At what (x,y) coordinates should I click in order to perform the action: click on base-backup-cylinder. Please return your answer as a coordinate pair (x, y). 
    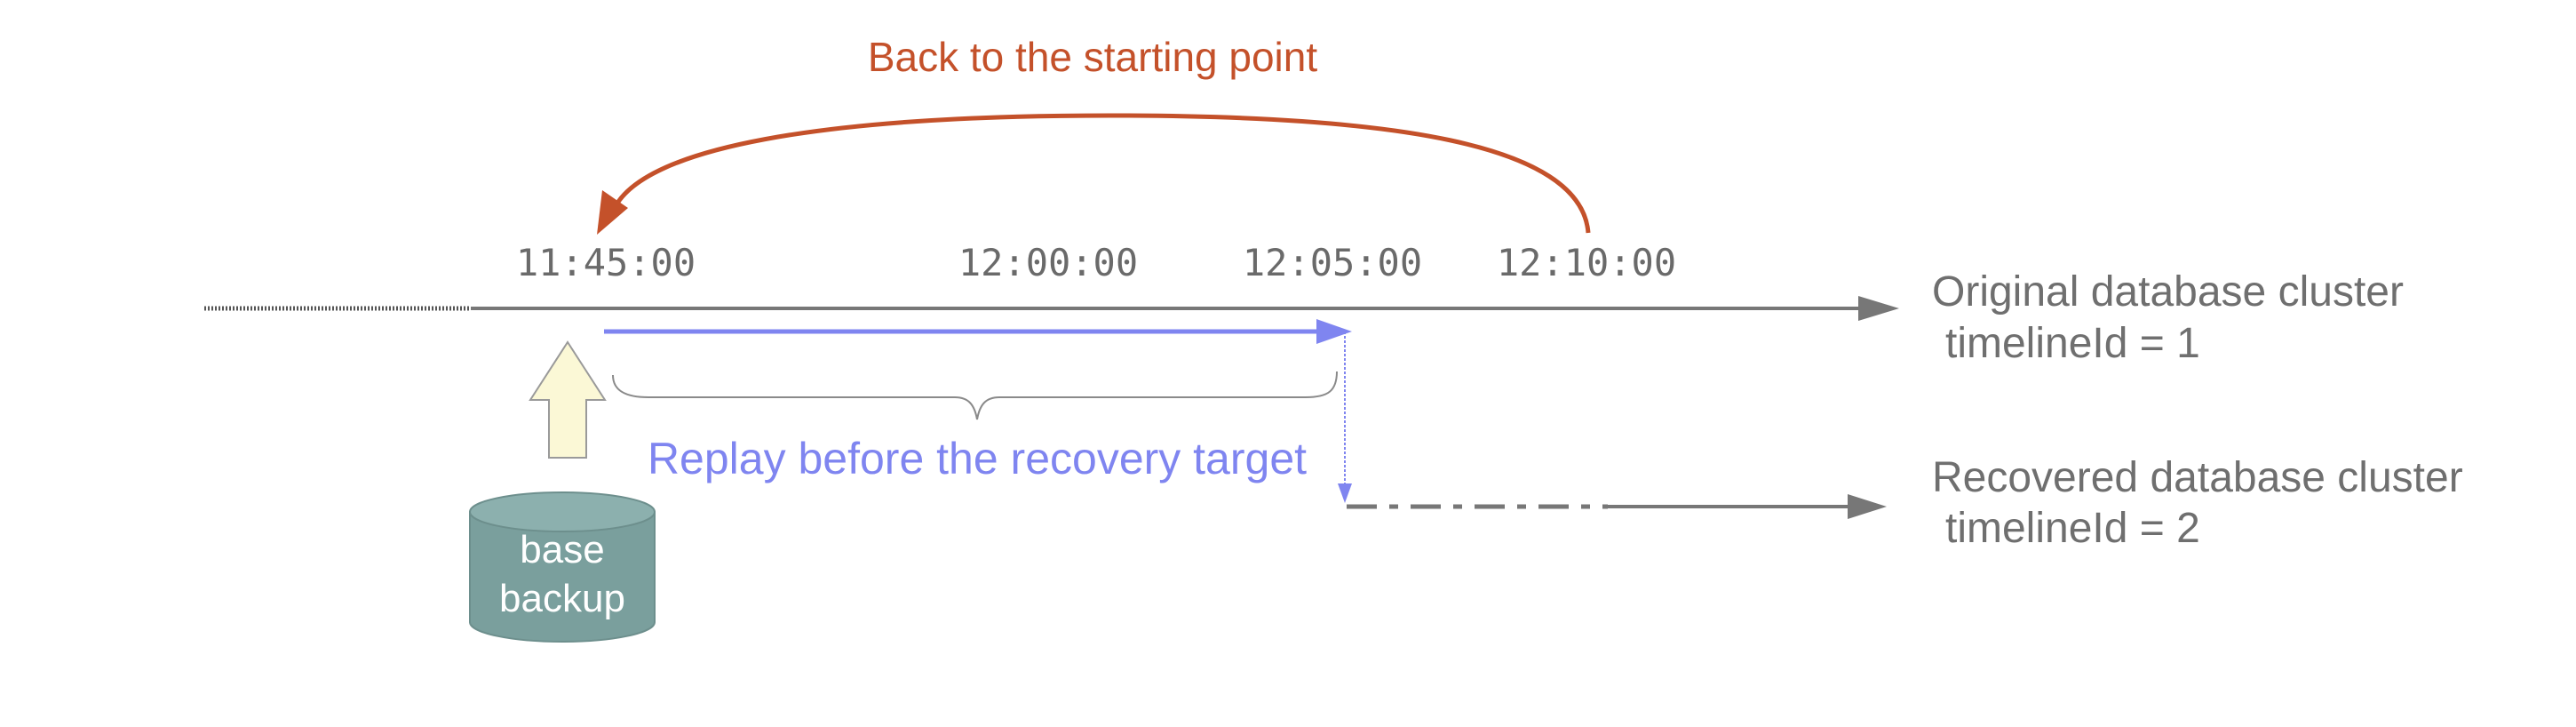
    Looking at the image, I should click on (562, 567).